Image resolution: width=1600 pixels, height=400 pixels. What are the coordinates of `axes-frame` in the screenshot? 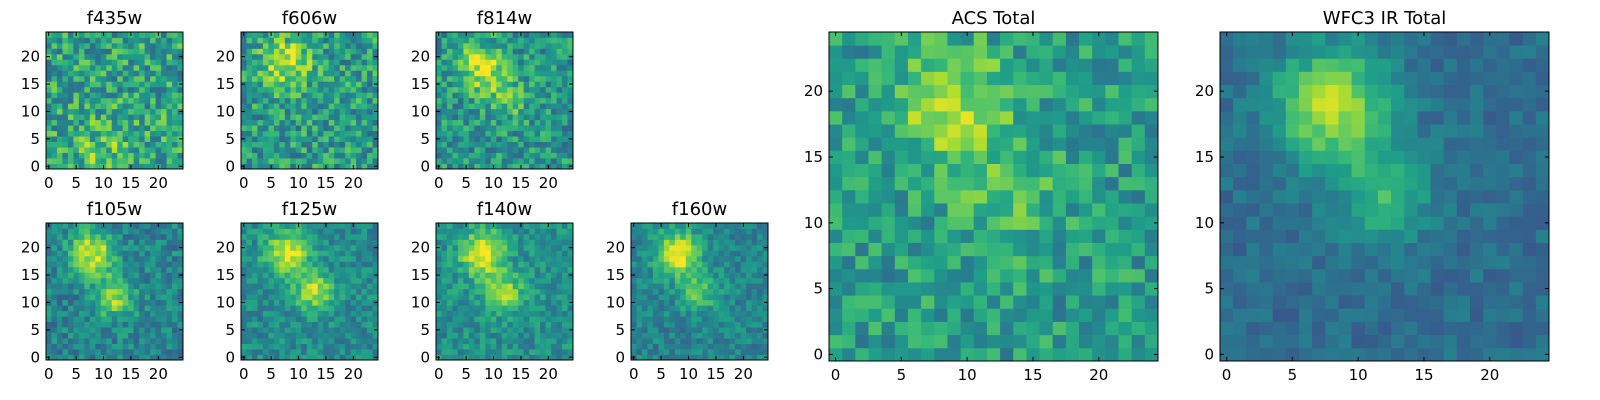 It's located at (699, 291).